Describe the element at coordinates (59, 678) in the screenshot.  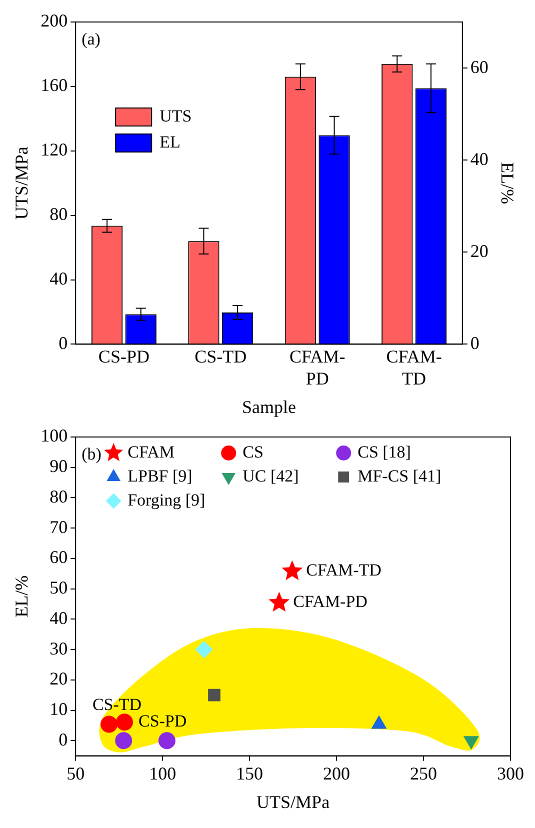
I see `y-tick-label: 20` at that location.